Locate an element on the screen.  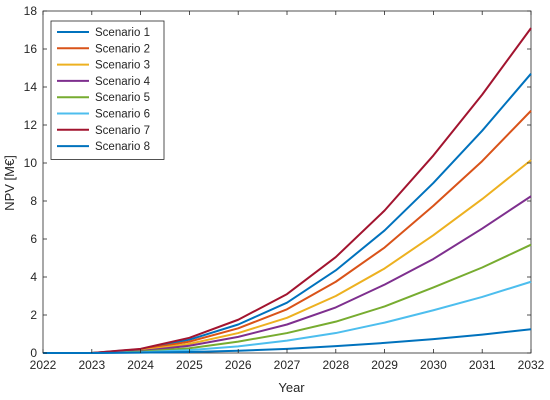
legend-label: Scenario 8 is located at coordinates (122, 147).